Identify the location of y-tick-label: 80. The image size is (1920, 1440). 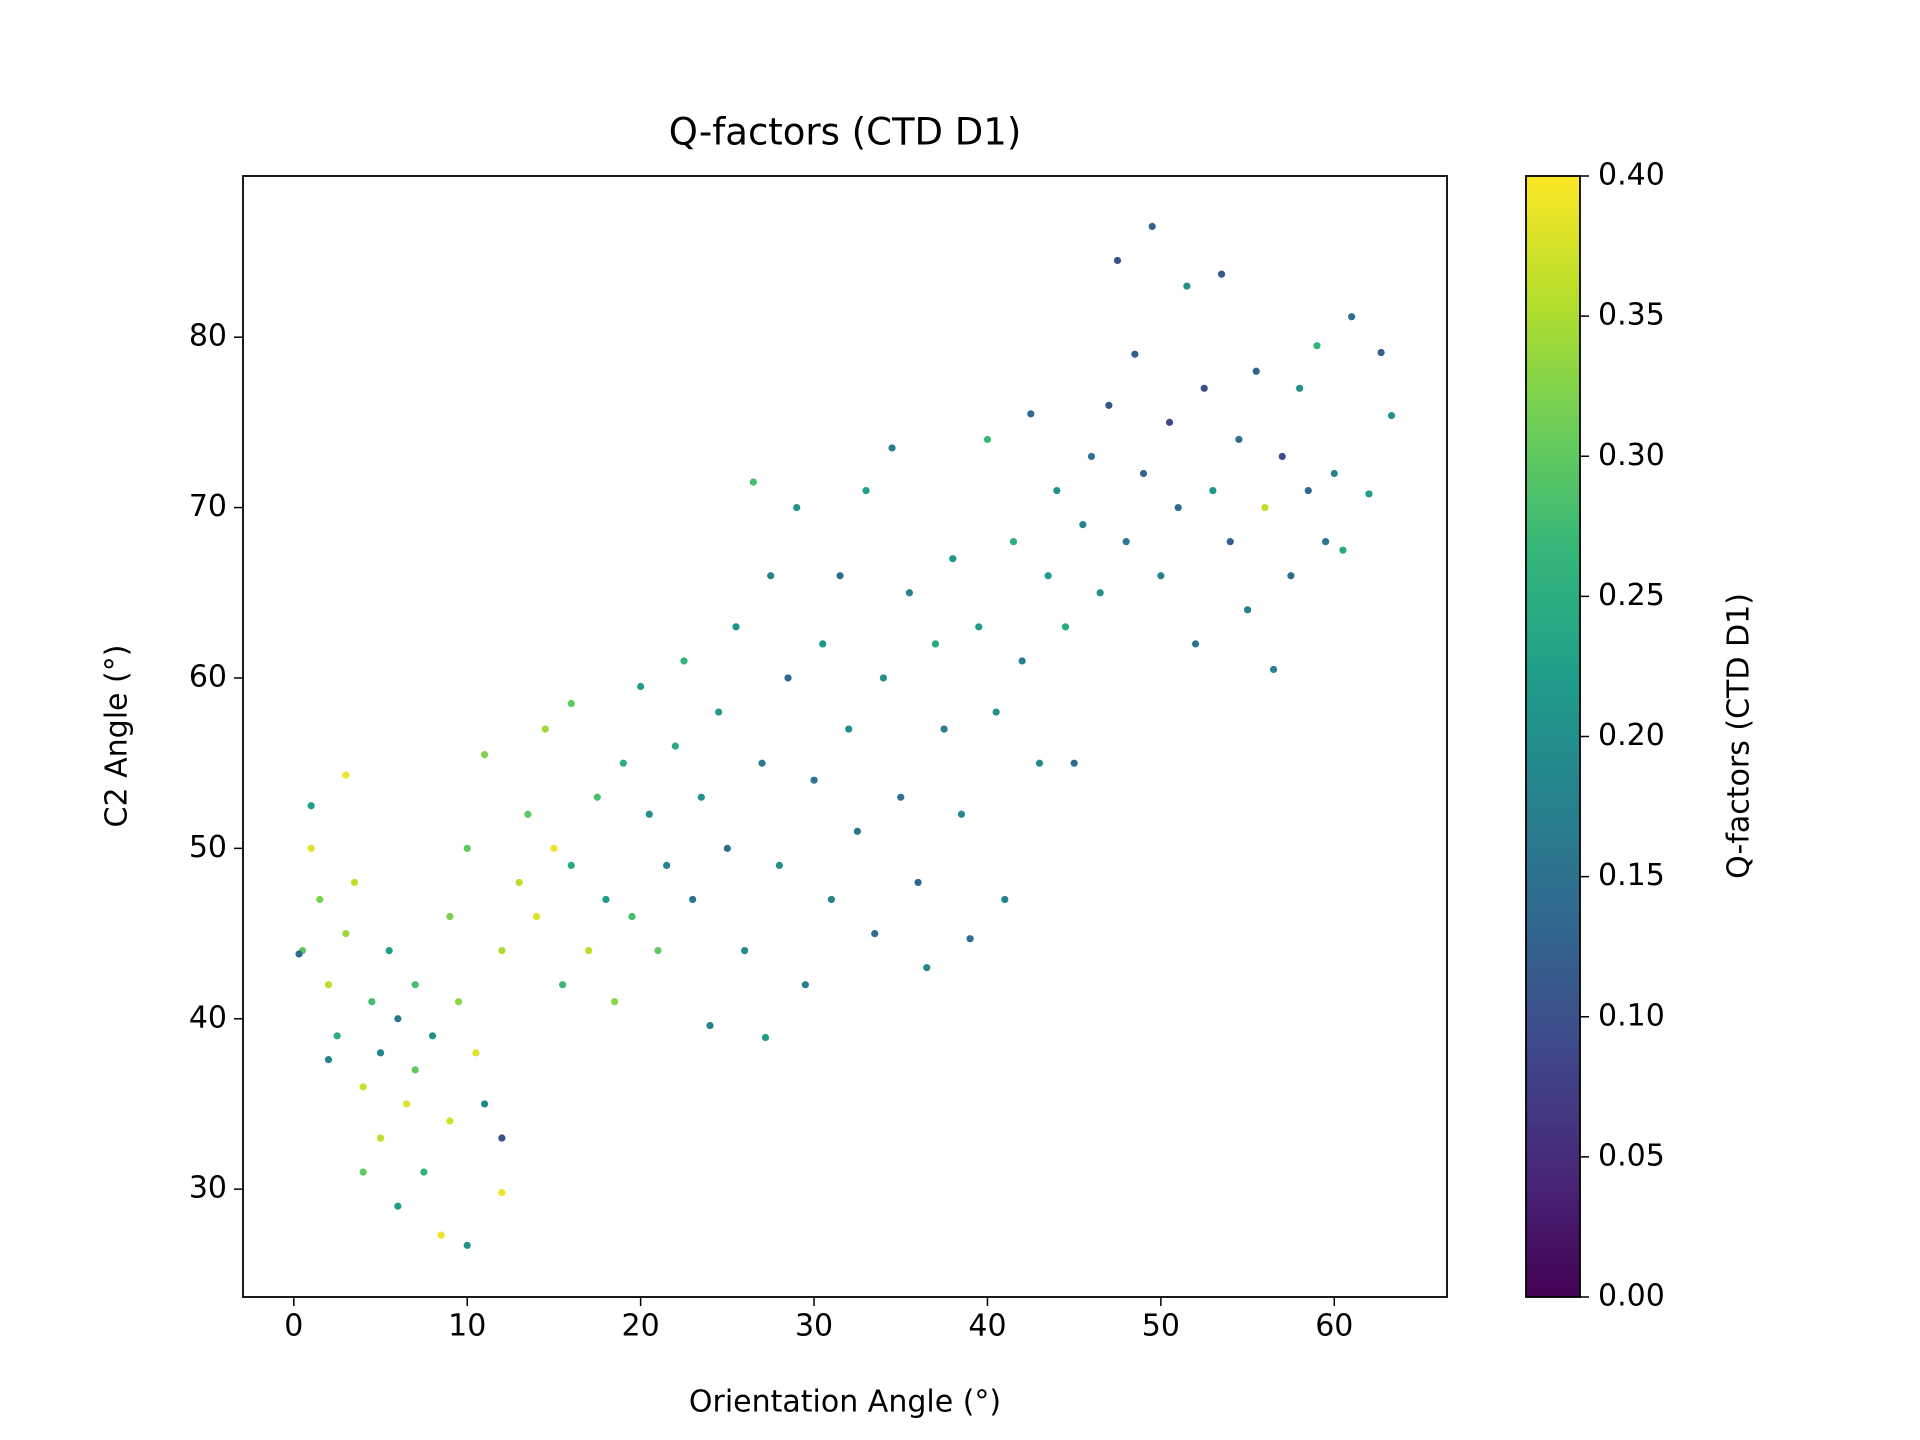
(208, 336).